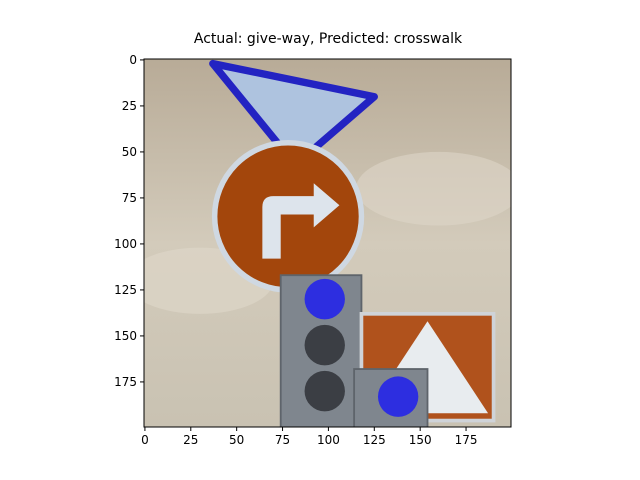  Describe the element at coordinates (328, 440) in the screenshot. I see `x-tick-label: 100` at that location.